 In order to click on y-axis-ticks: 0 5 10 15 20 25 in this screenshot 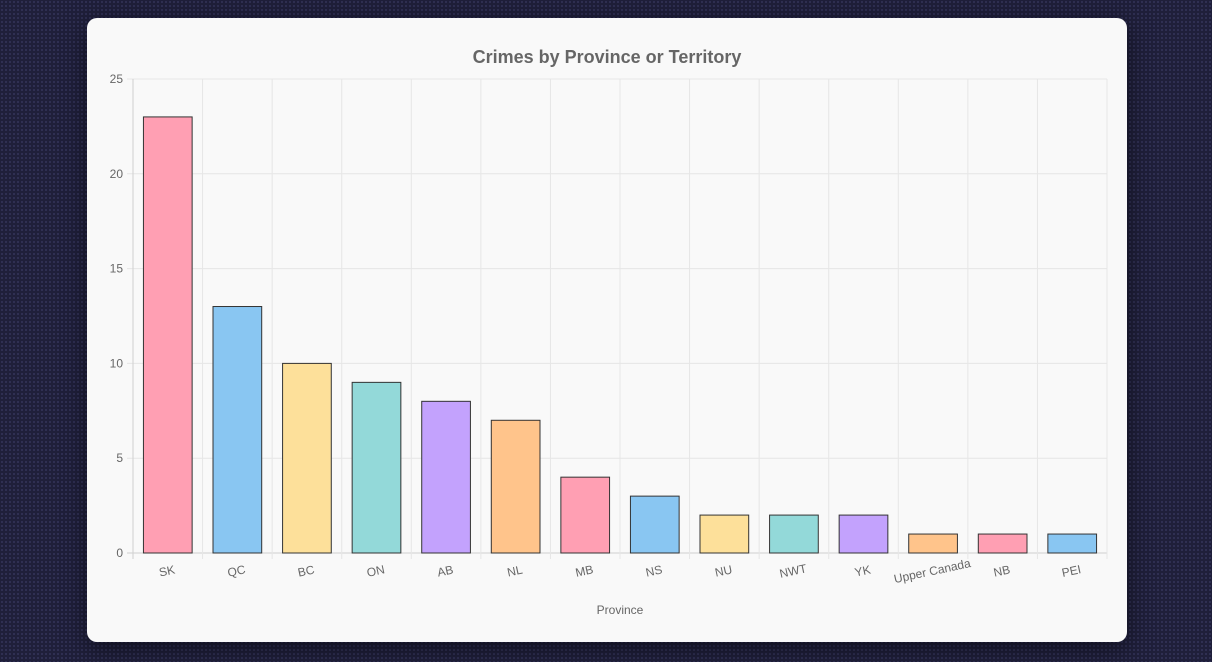, I will do `click(117, 316)`.